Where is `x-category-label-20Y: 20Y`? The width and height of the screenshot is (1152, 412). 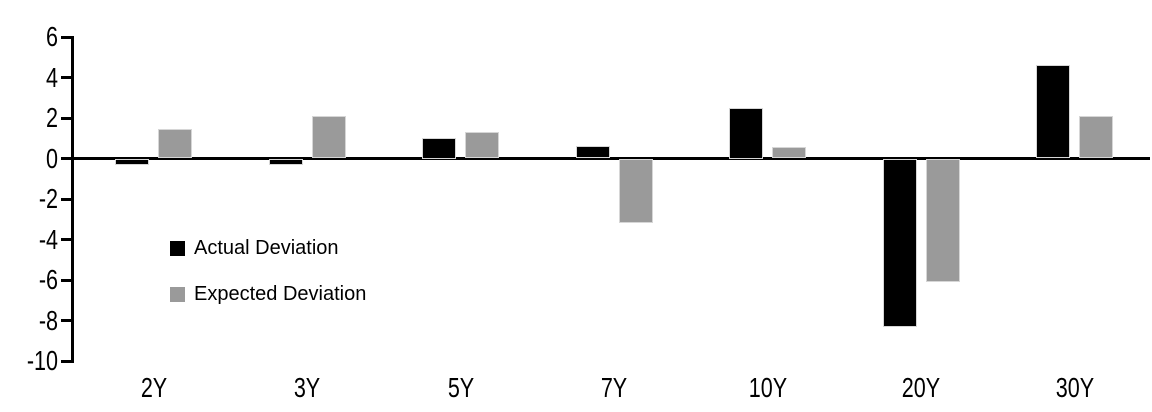 x-category-label-20Y: 20Y is located at coordinates (921, 387).